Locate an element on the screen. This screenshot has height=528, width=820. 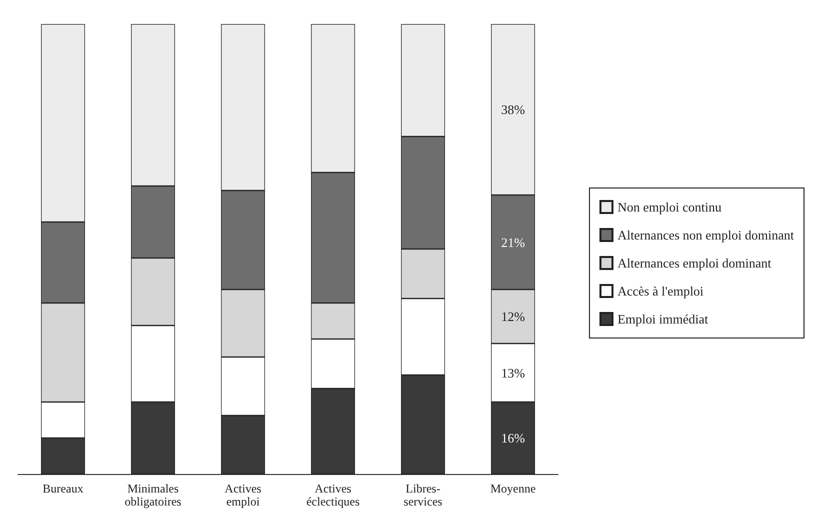
data-label: 21% is located at coordinates (513, 242).